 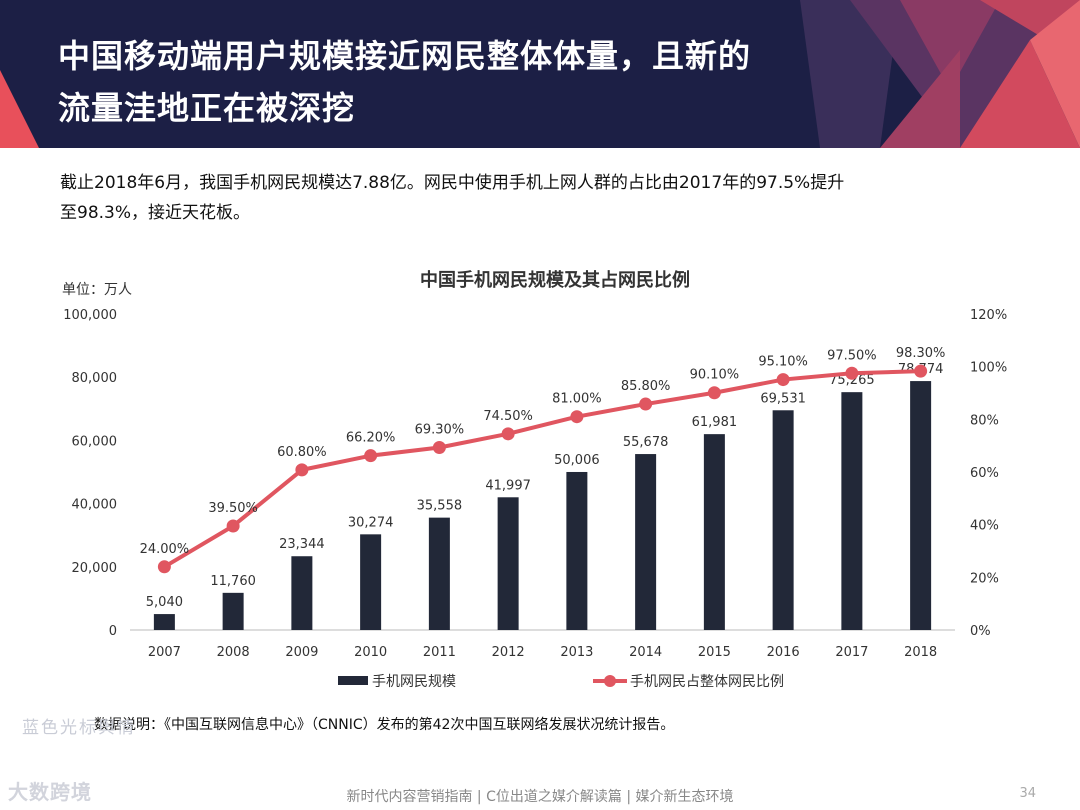 What do you see at coordinates (207, 108) in the screenshot?
I see `title-line-2: 流量洼地正在被深挖` at bounding box center [207, 108].